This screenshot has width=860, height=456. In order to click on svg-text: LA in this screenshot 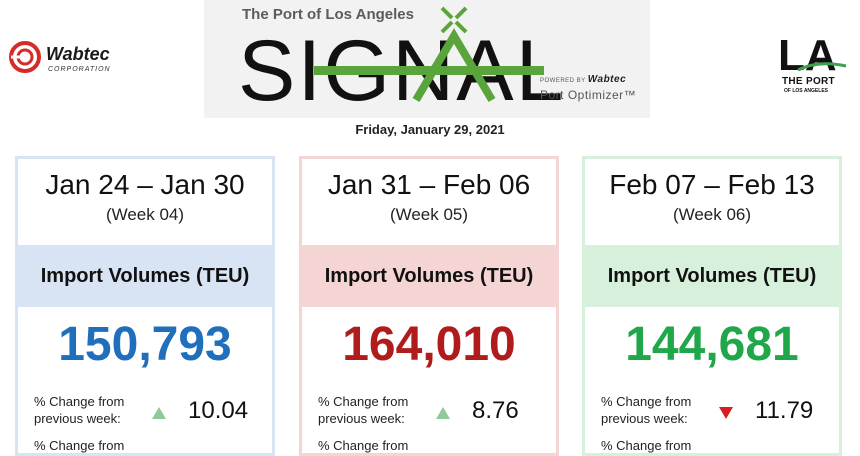, I will do `click(807, 53)`.